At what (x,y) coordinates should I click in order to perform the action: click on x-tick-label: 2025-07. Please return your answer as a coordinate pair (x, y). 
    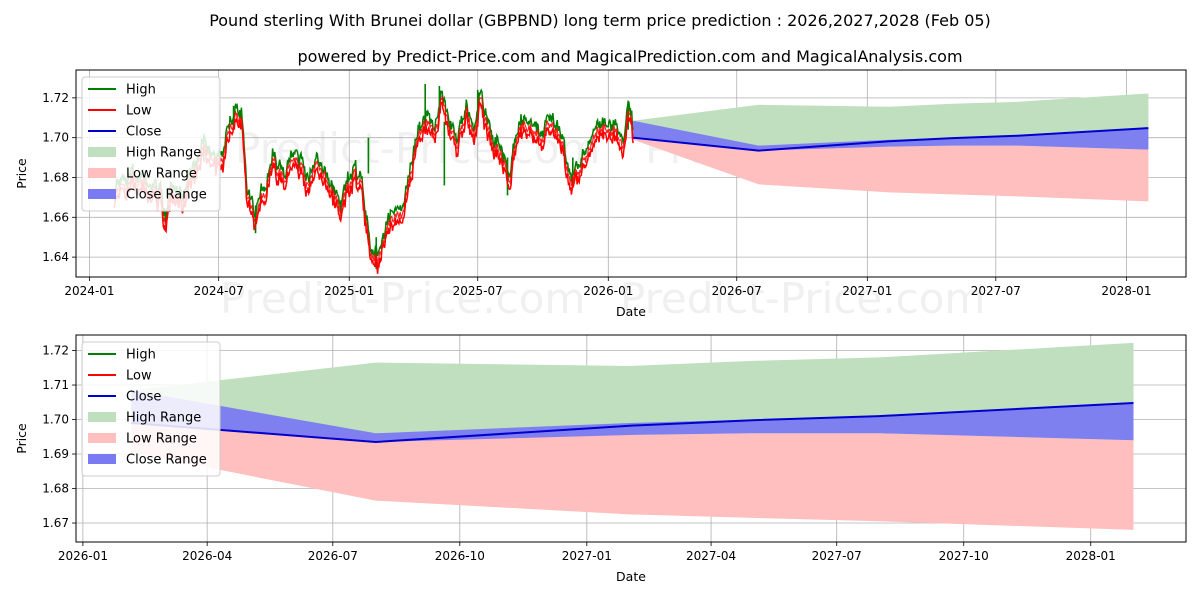
    Looking at the image, I should click on (478, 291).